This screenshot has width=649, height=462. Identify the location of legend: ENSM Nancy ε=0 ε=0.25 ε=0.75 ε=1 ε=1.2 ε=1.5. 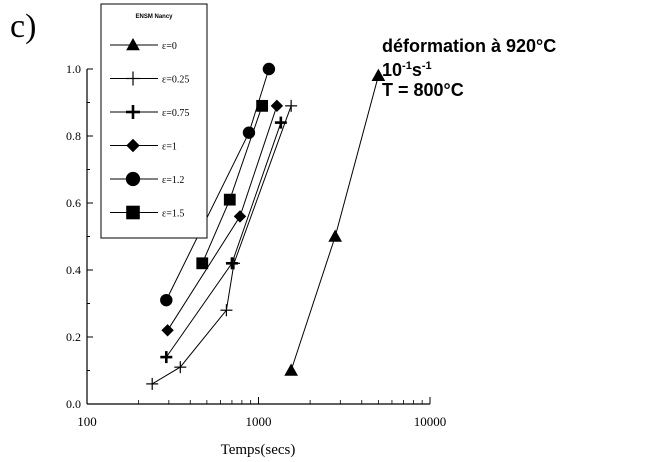
(154, 121).